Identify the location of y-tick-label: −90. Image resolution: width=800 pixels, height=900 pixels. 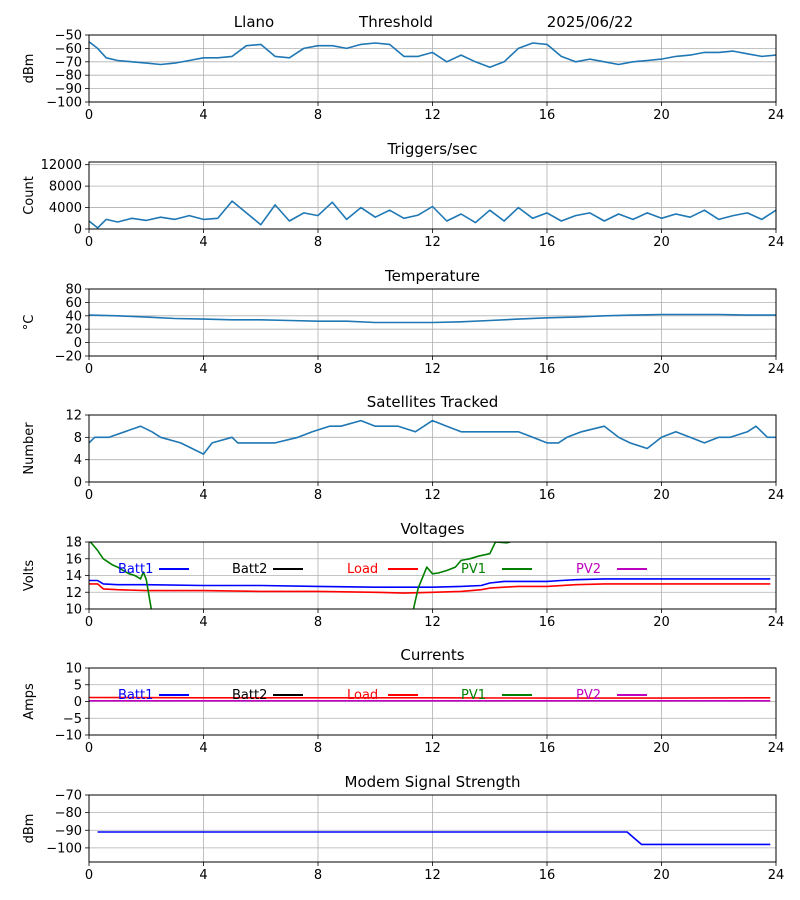
(68, 831).